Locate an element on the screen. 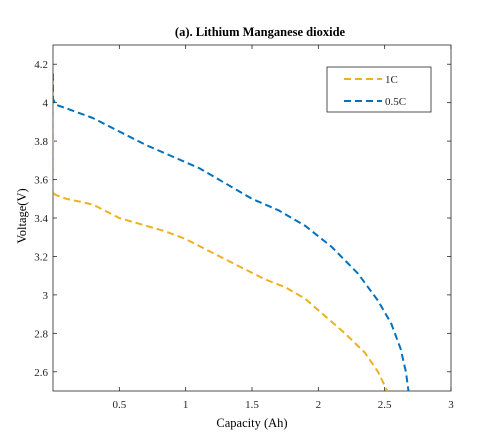 Image resolution: width=480 pixels, height=432 pixels. legend-label: 1C is located at coordinates (391, 80).